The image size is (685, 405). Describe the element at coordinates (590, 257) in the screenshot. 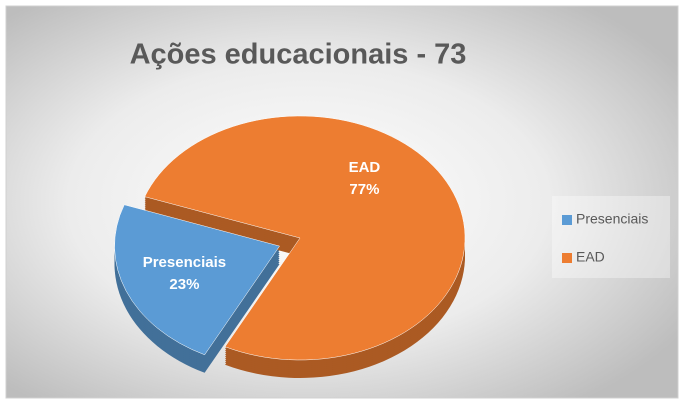

I see `legend-label: EAD` at that location.